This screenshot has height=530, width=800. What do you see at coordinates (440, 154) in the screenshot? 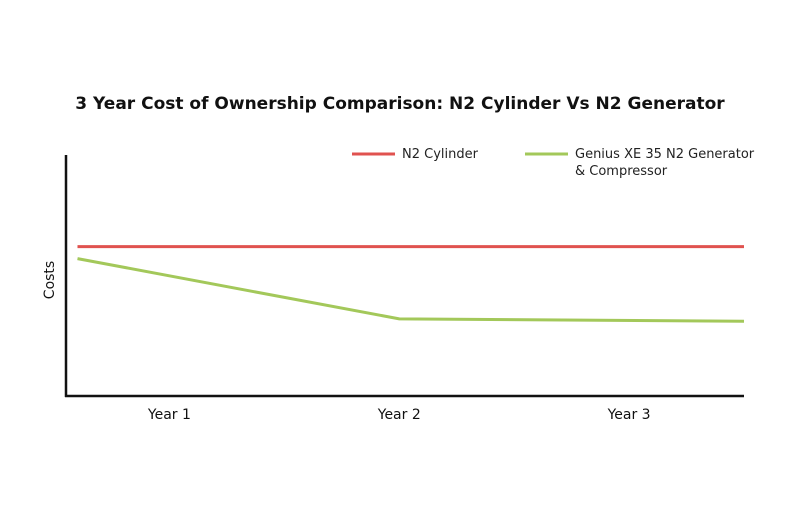
I see `legend-label: N2 Cylinder` at bounding box center [440, 154].